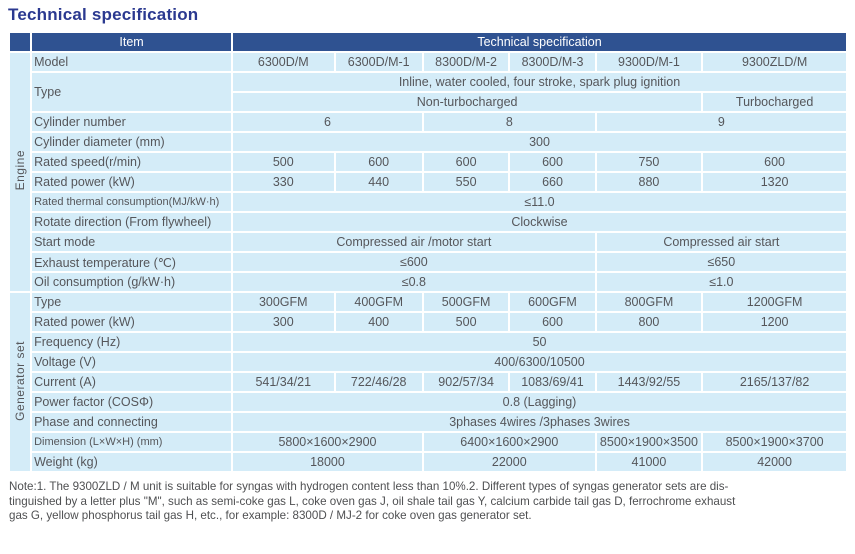 The image size is (855, 554). Describe the element at coordinates (327, 462) in the screenshot. I see `weight-value: 18000` at that location.